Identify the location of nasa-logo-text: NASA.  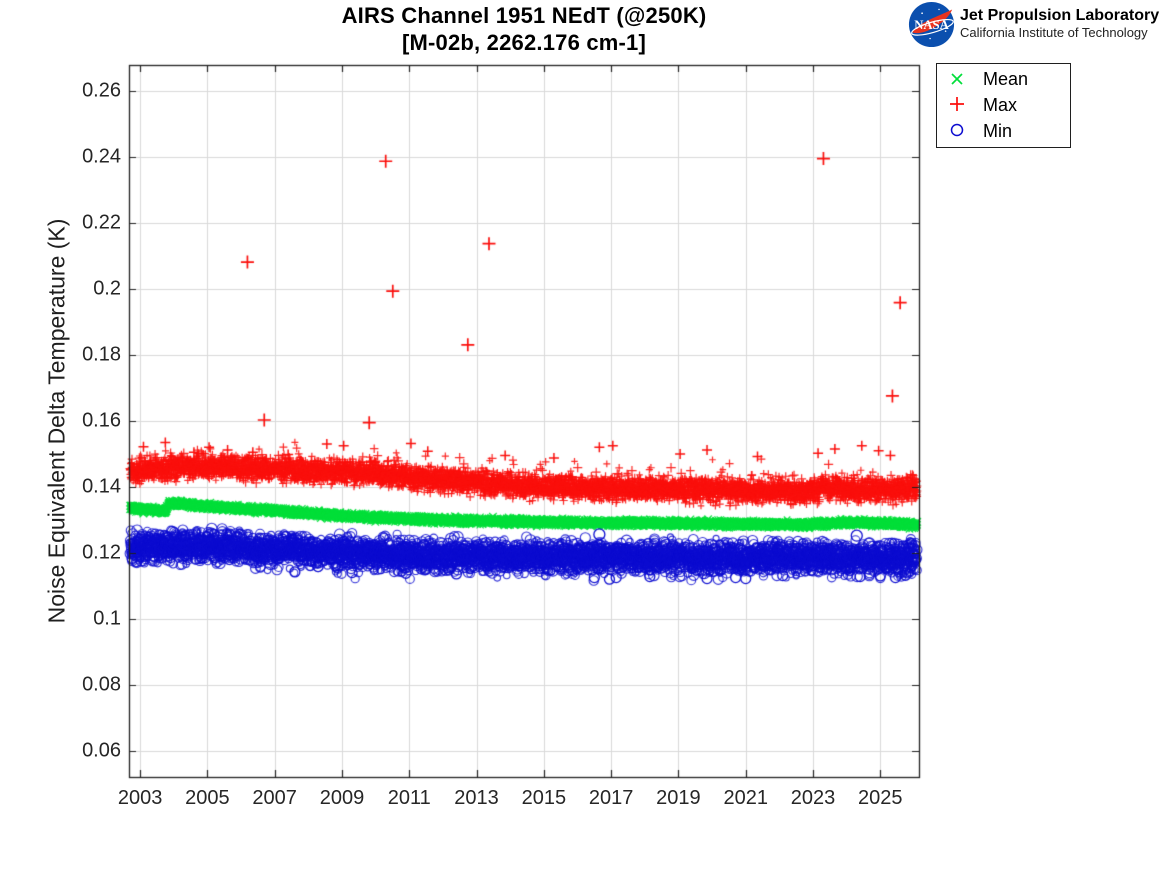
(931, 25).